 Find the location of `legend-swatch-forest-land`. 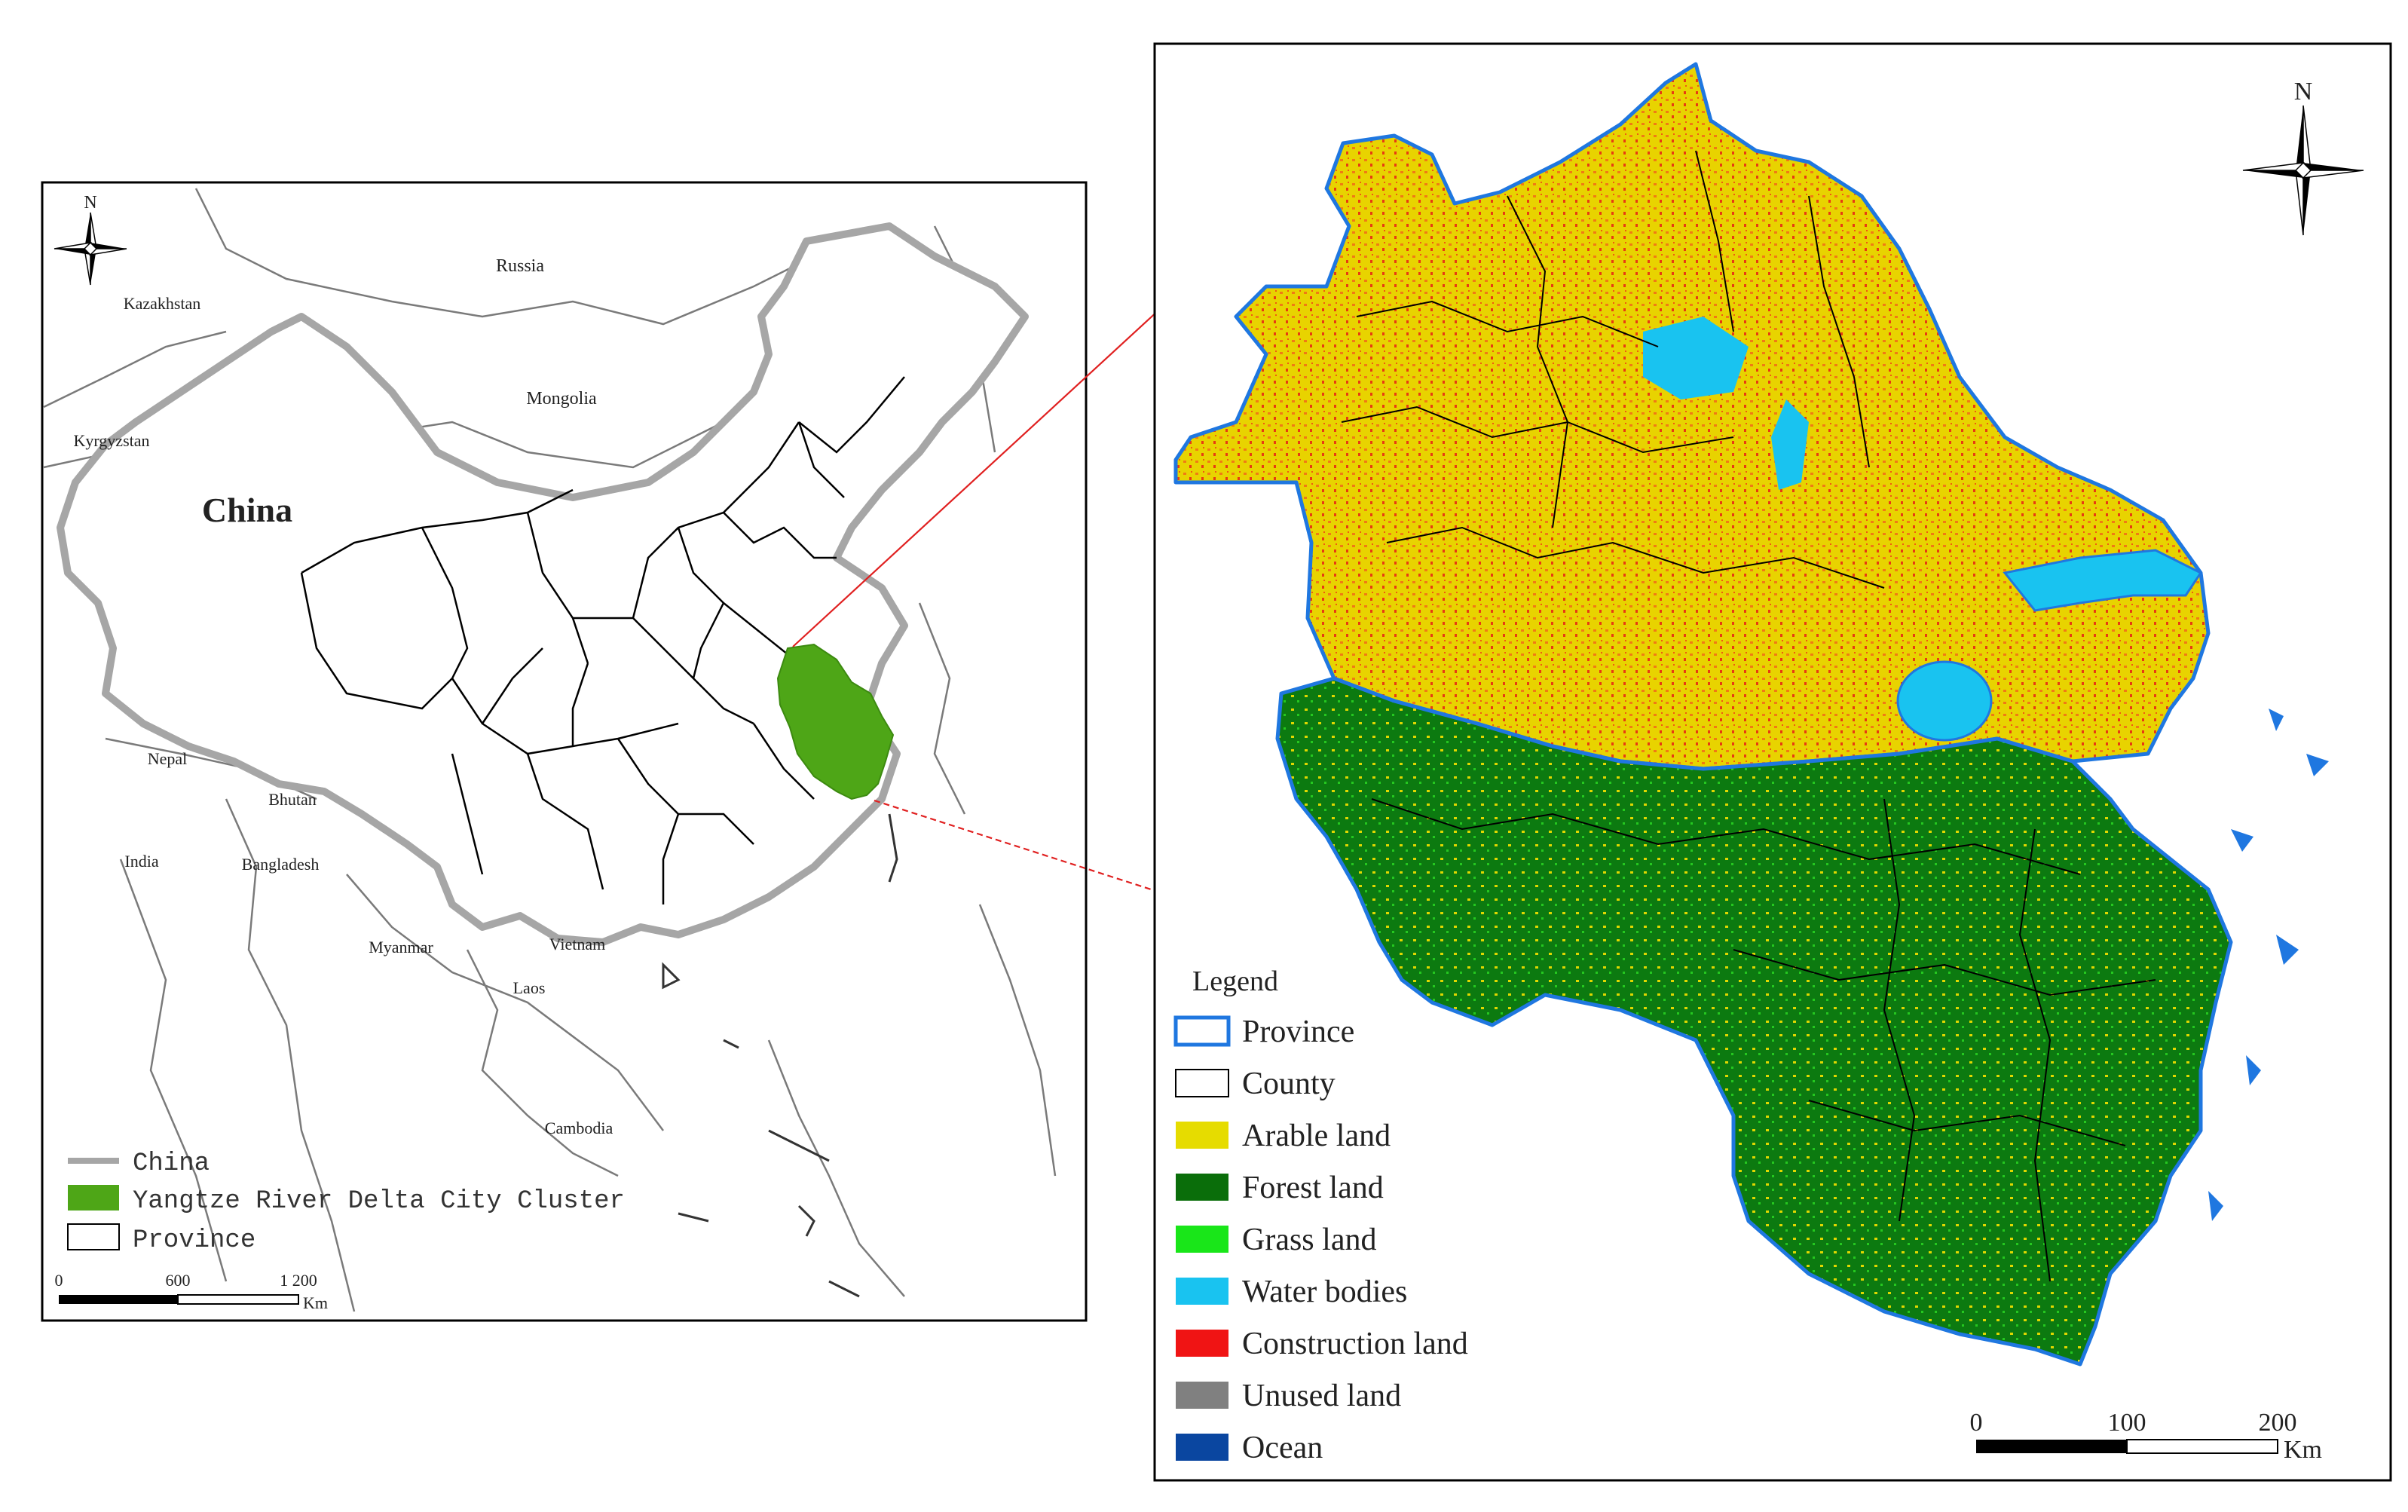

legend-swatch-forest-land is located at coordinates (1202, 1188).